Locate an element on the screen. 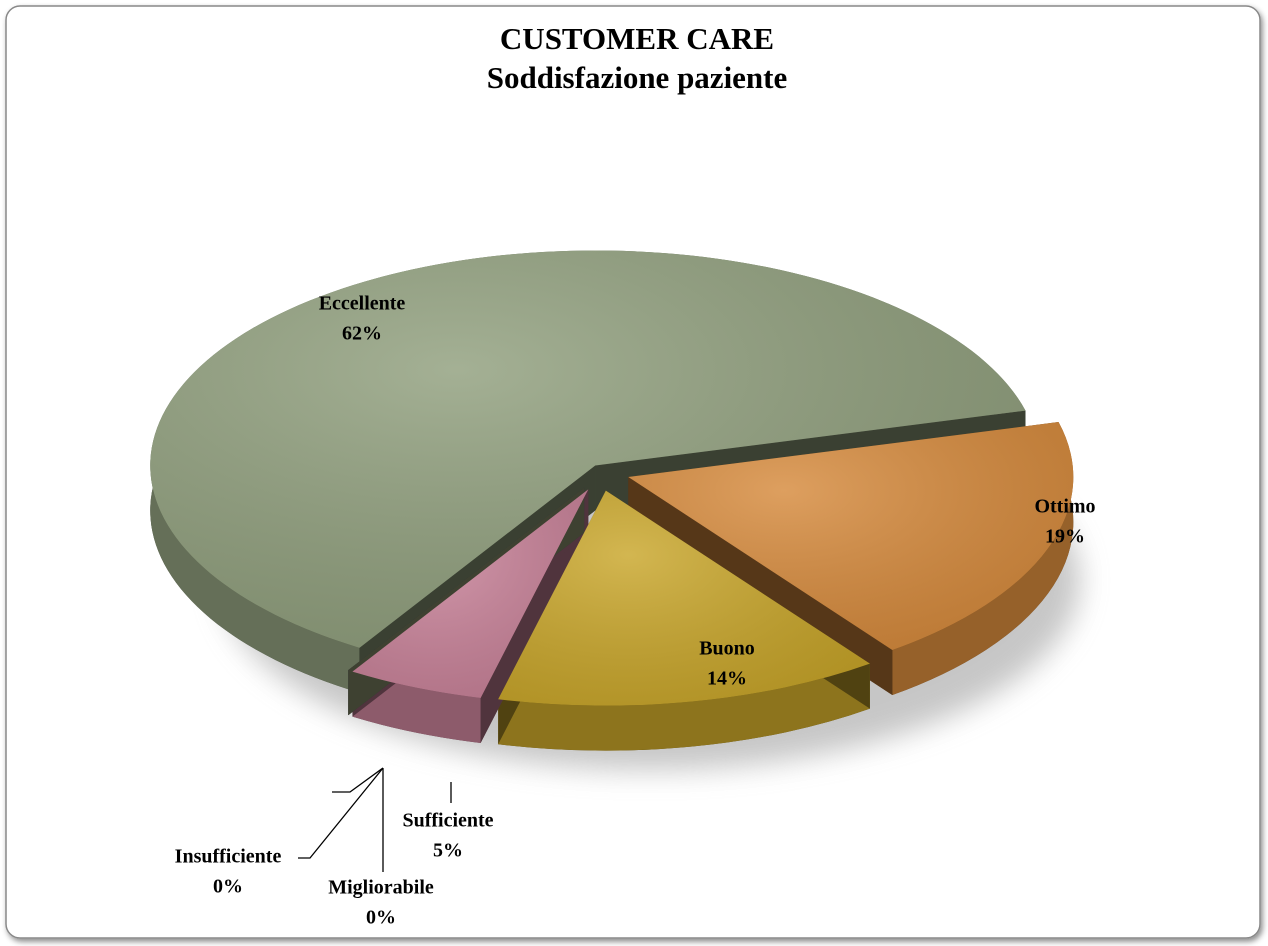  chart-title: CUSTOMER CARE is located at coordinates (637, 38).